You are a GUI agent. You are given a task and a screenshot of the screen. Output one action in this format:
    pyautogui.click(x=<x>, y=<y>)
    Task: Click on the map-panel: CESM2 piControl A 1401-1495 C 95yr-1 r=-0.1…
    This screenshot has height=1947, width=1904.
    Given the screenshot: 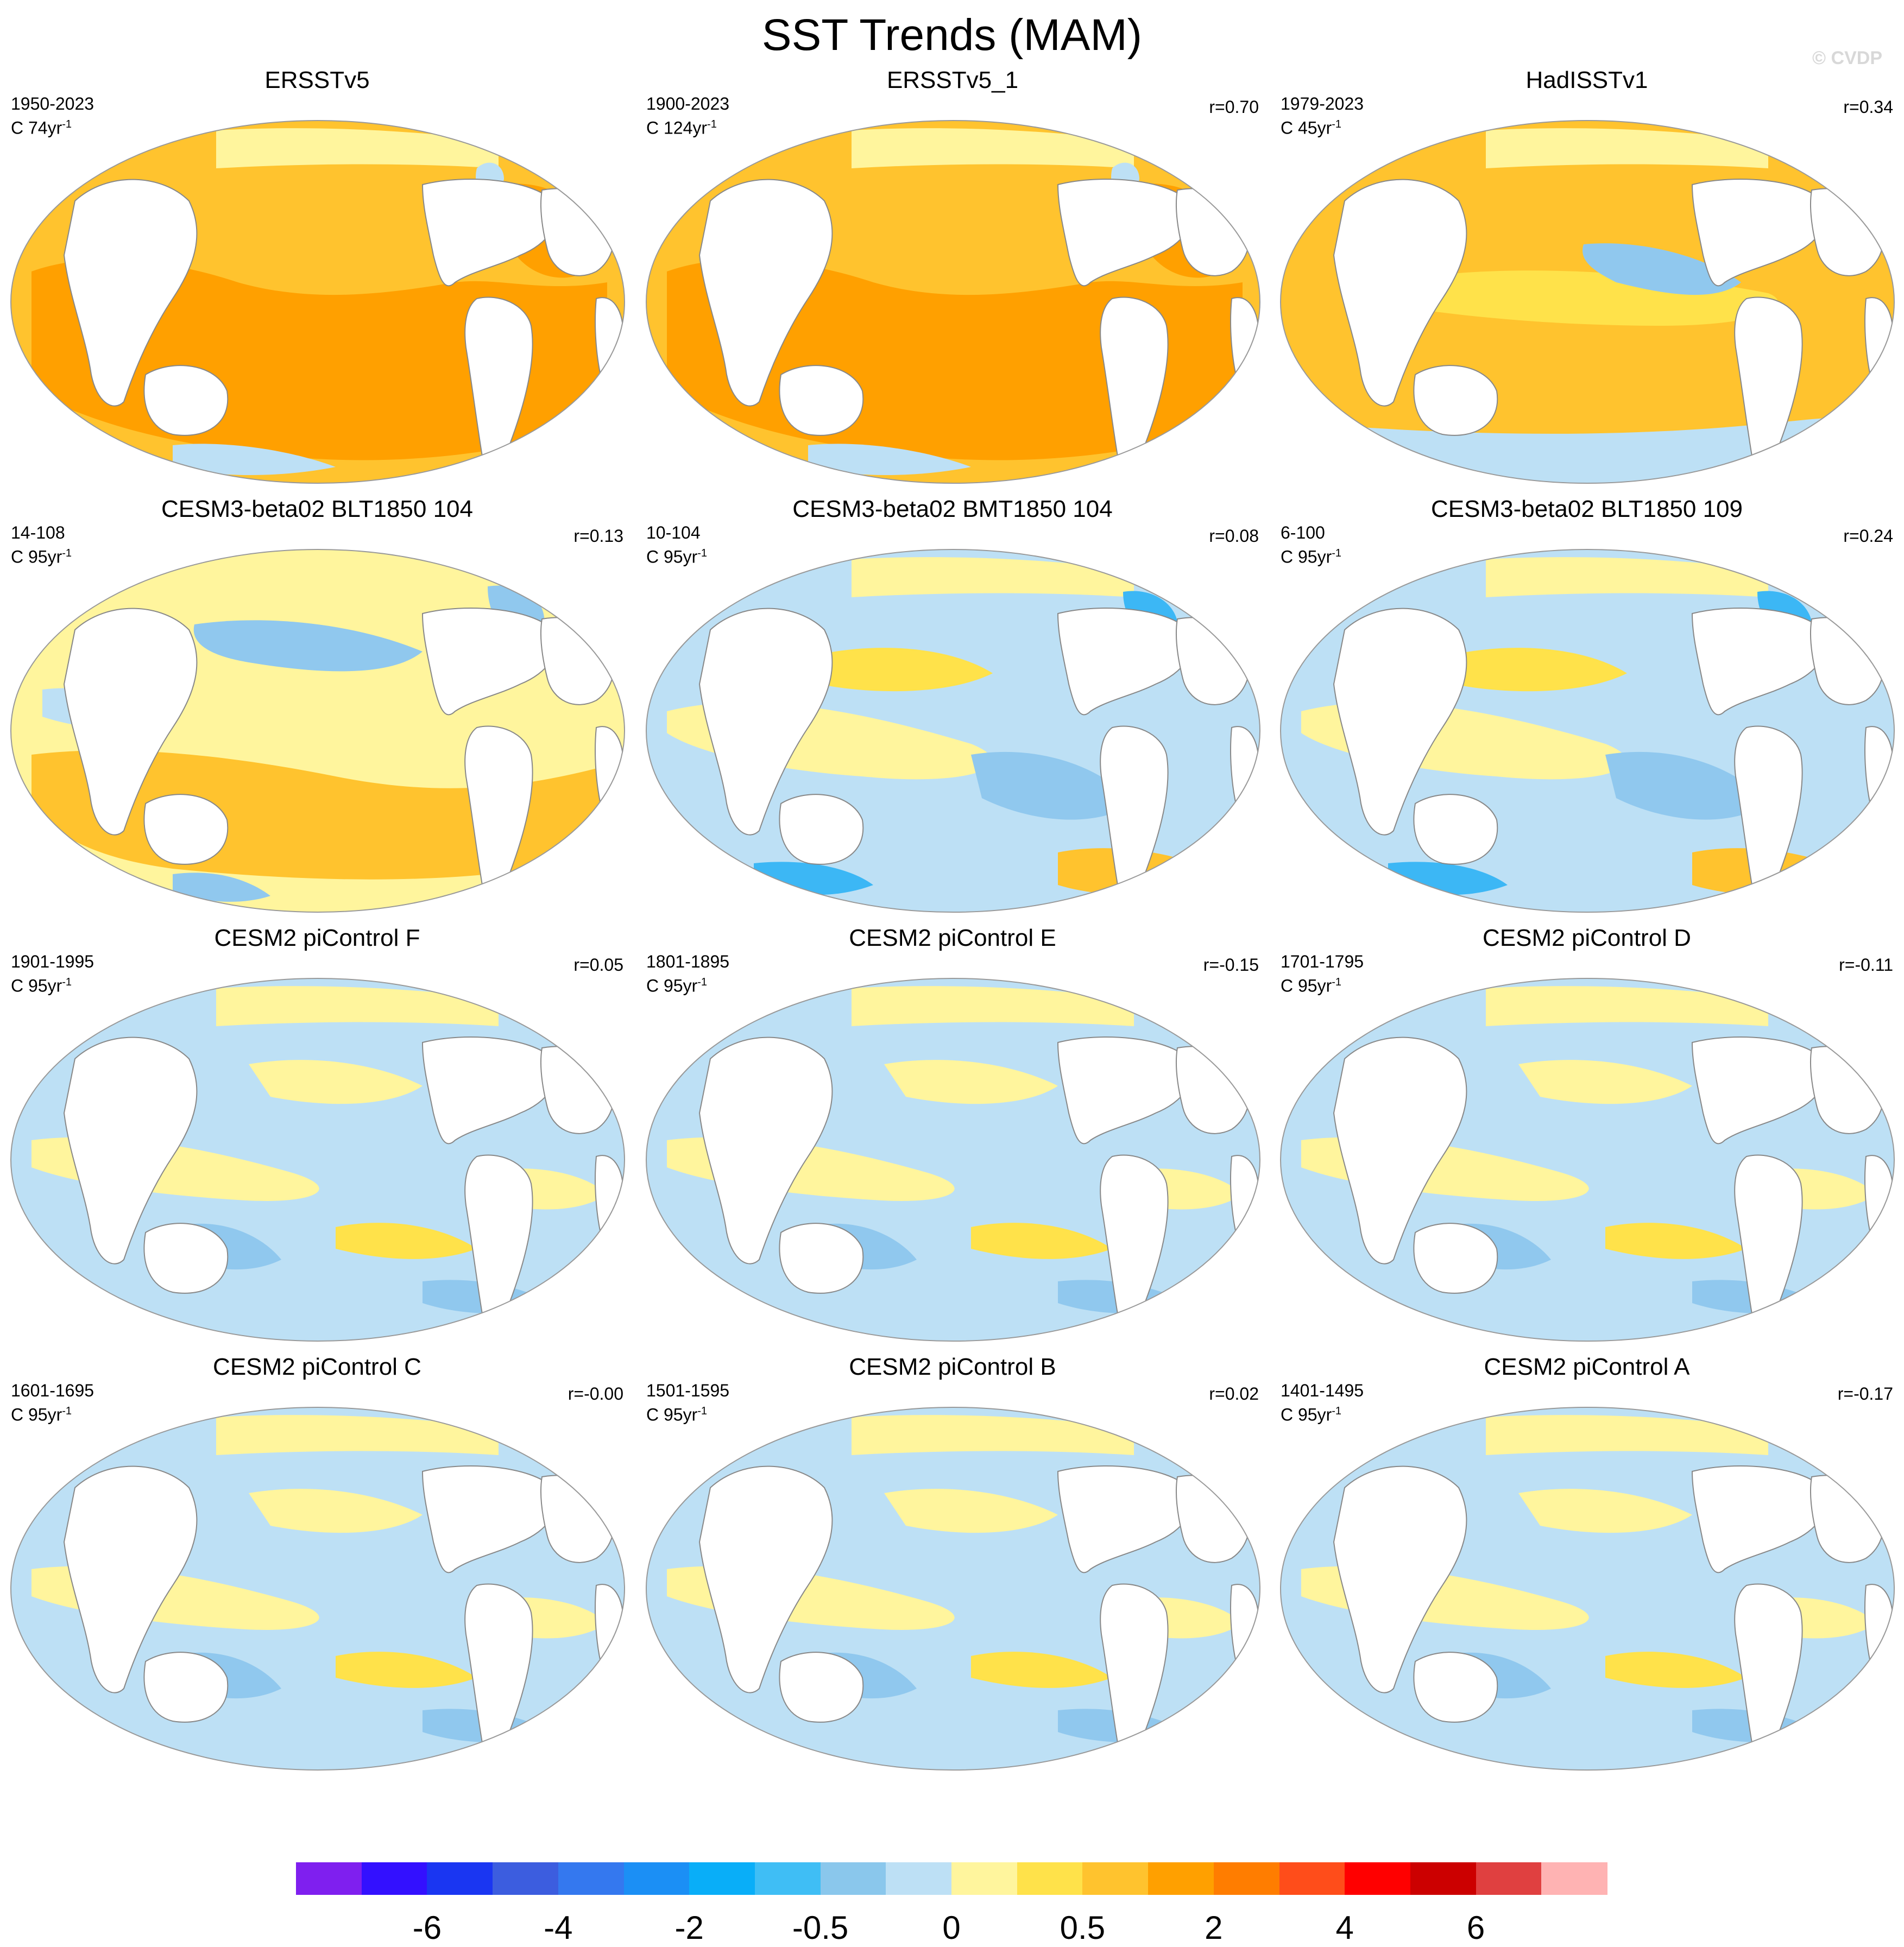 What is the action you would take?
    pyautogui.click(x=1587, y=1566)
    